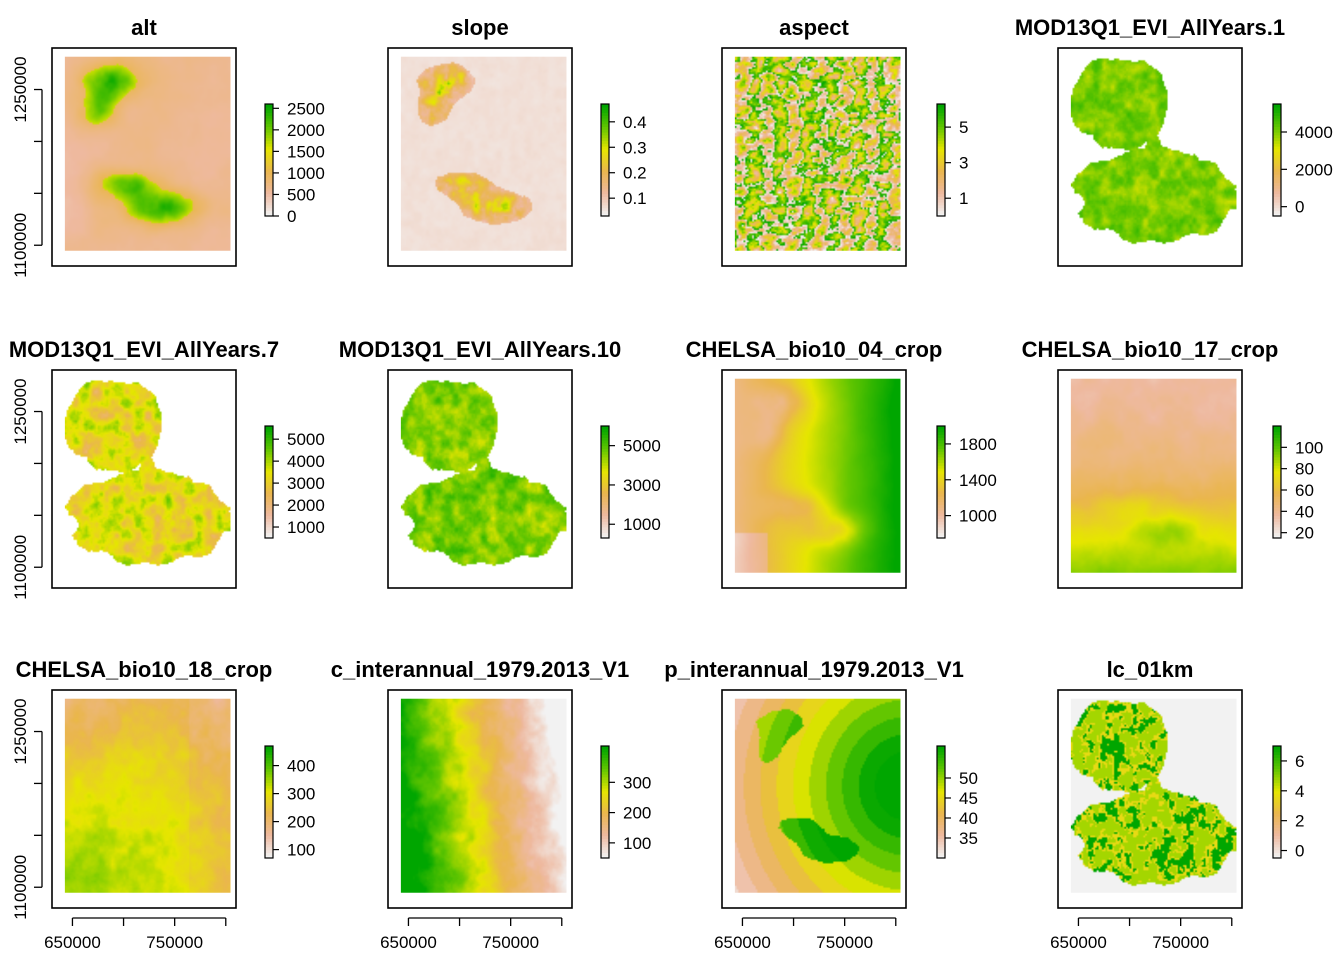  I want to click on legend-tick-label: 45, so click(968, 798).